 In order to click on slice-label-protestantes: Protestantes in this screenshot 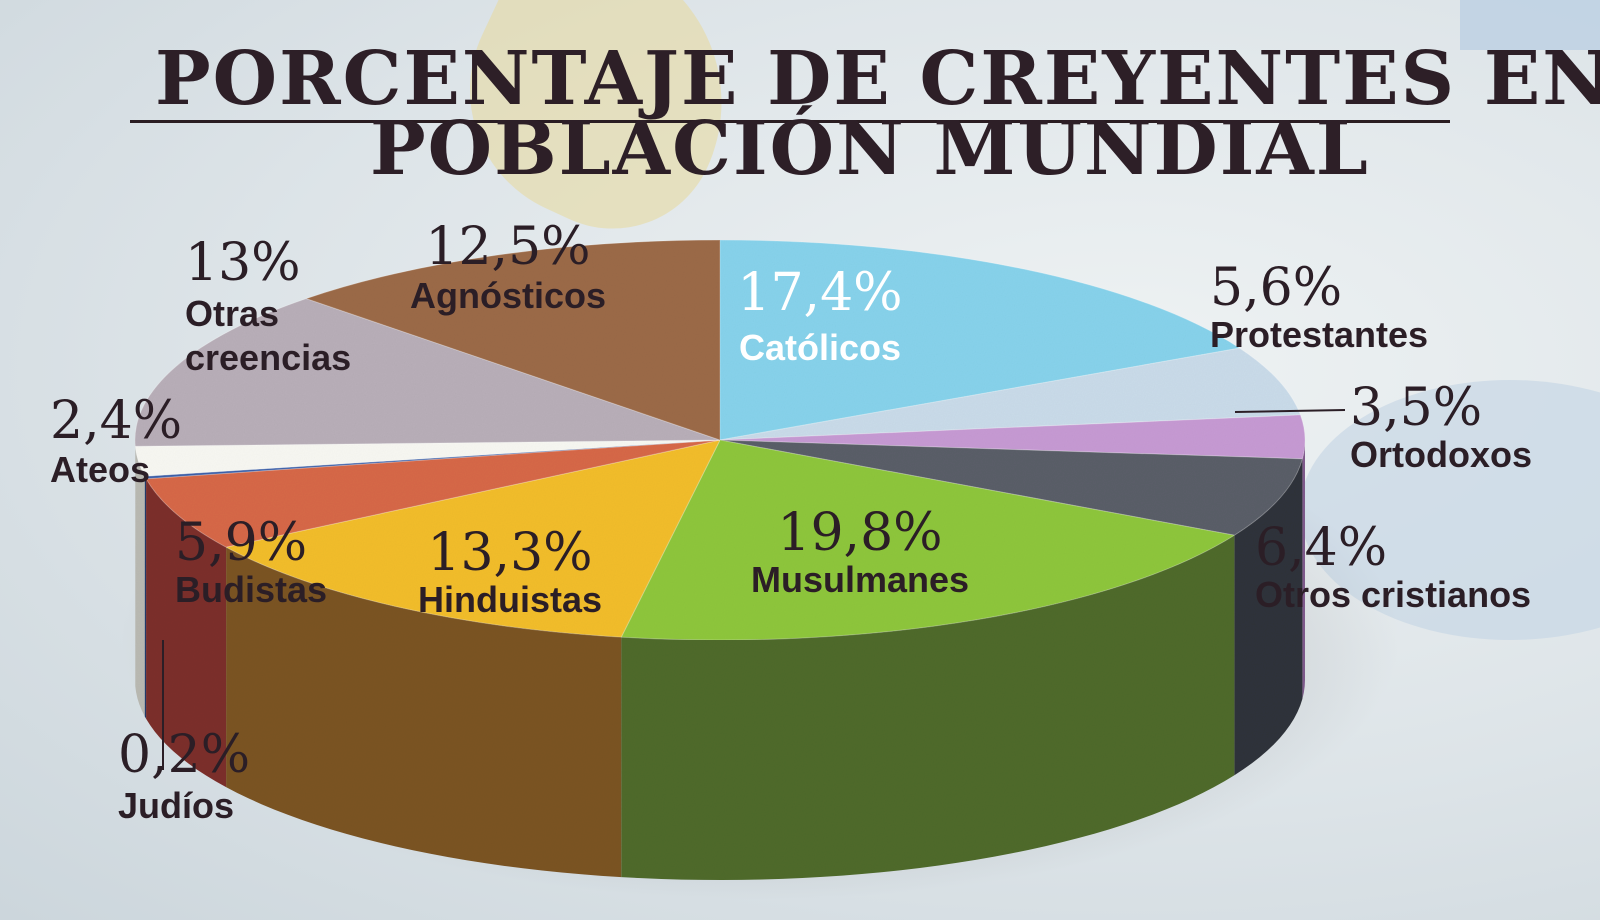, I will do `click(1319, 334)`.